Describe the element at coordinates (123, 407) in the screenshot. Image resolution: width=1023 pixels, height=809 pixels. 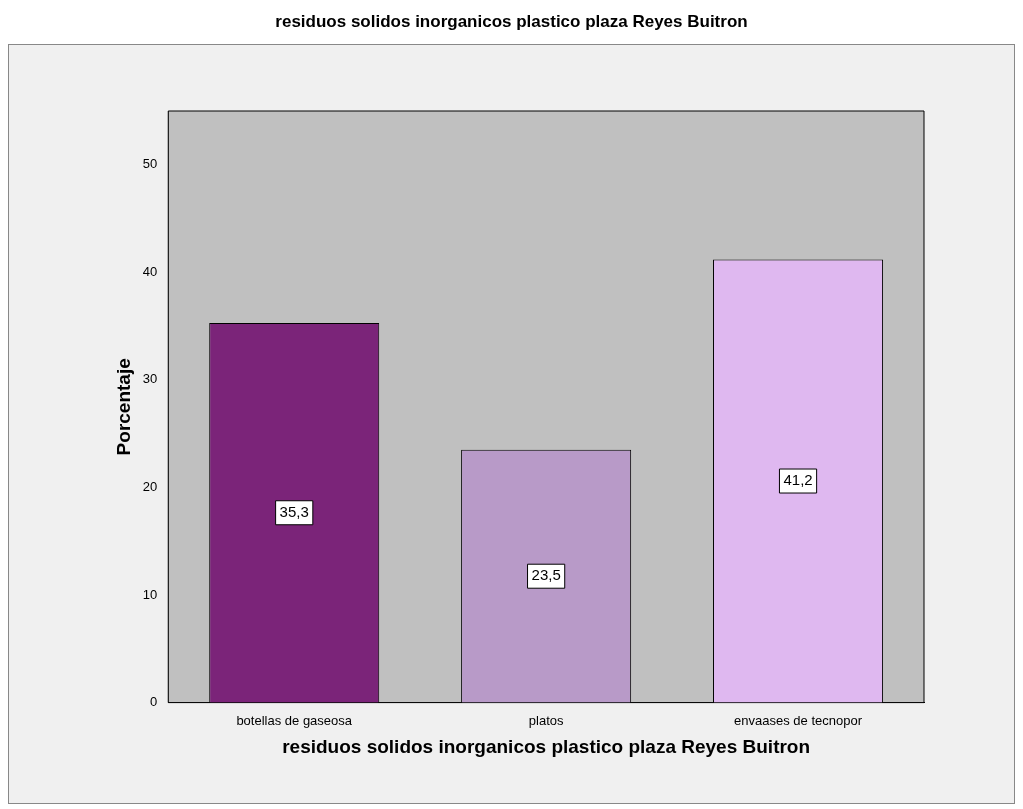
I see `y-axis-title: Porcentaje` at that location.